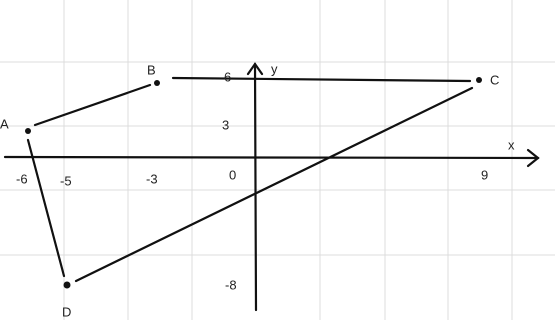 This screenshot has width=555, height=320. I want to click on tick-label: -3, so click(152, 178).